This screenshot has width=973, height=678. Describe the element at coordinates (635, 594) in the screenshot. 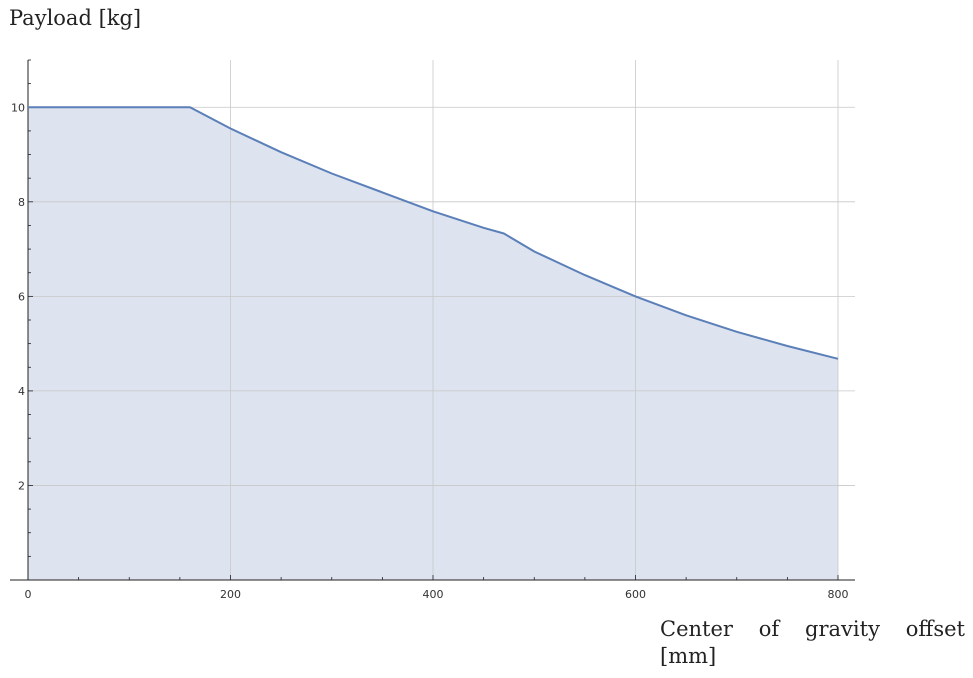

I see `x-tick-label: 600` at that location.